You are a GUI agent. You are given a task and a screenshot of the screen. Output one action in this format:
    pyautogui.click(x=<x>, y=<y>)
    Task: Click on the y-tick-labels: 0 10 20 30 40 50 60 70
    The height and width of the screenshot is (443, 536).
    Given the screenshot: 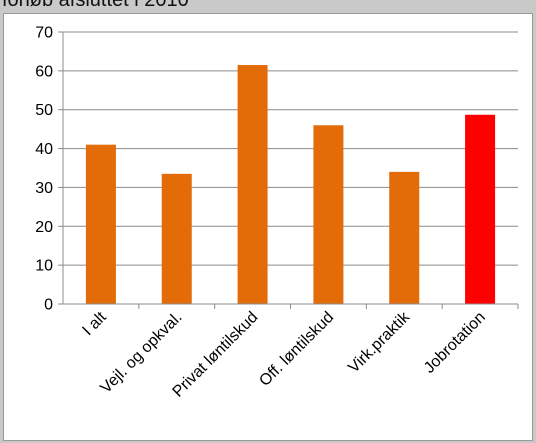 What is the action you would take?
    pyautogui.click(x=44, y=169)
    